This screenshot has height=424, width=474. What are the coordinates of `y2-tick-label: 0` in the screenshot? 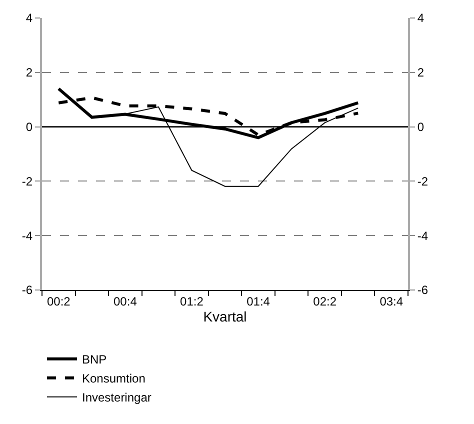 It's located at (420, 127).